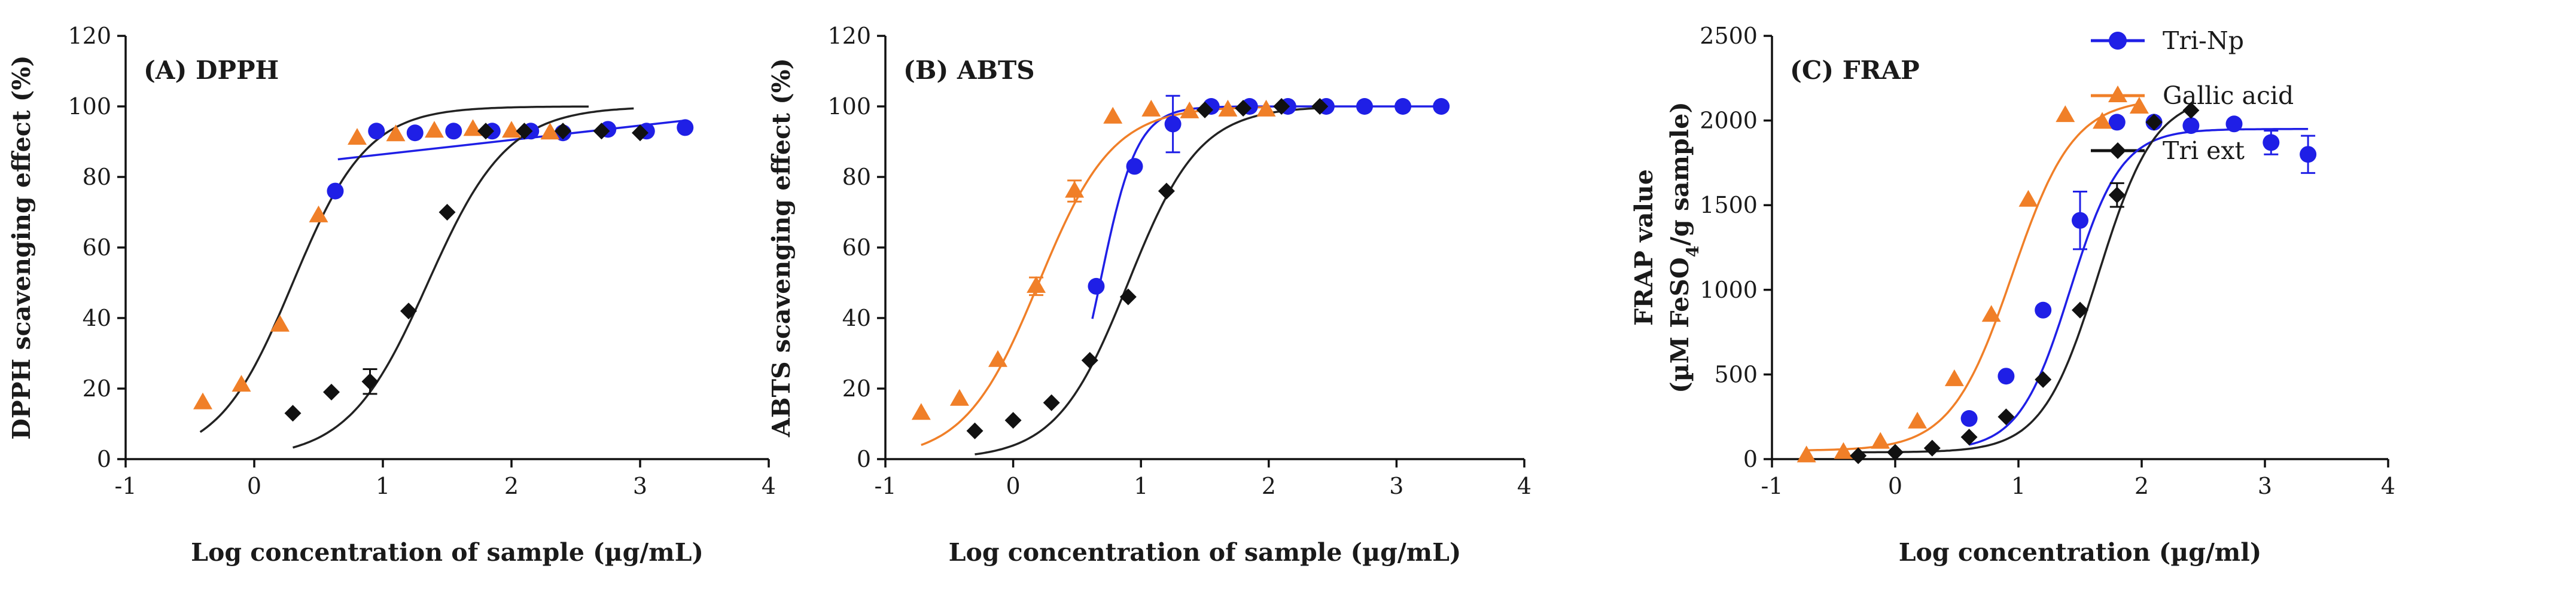 The image size is (2576, 602). Describe the element at coordinates (969, 70) in the screenshot. I see `panel-title: (B) ABTS` at that location.